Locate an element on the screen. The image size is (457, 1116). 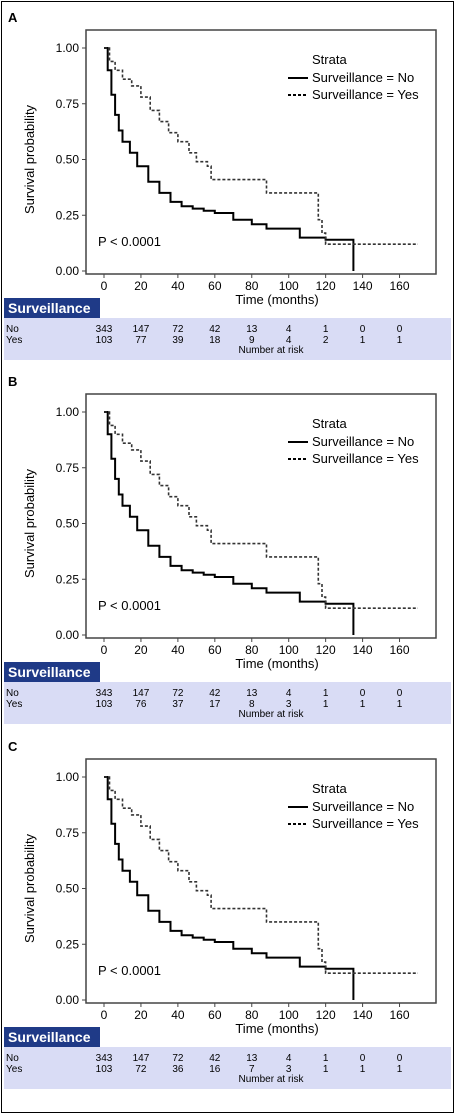
risk-count: 16 is located at coordinates (215, 1069).